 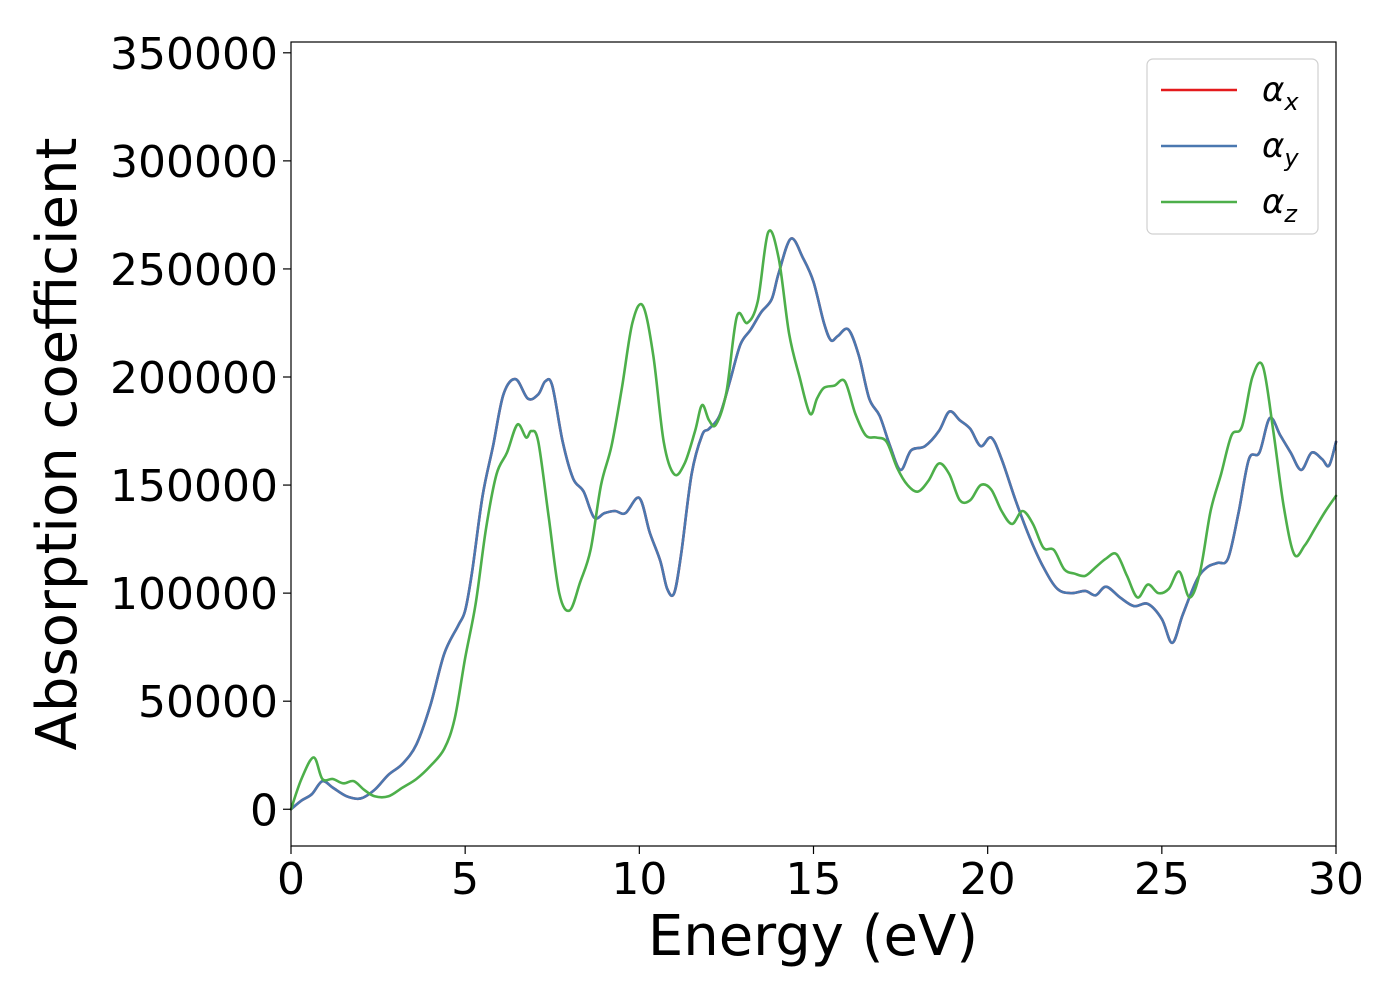 I want to click on x-tick-label: 20, so click(x=988, y=879).